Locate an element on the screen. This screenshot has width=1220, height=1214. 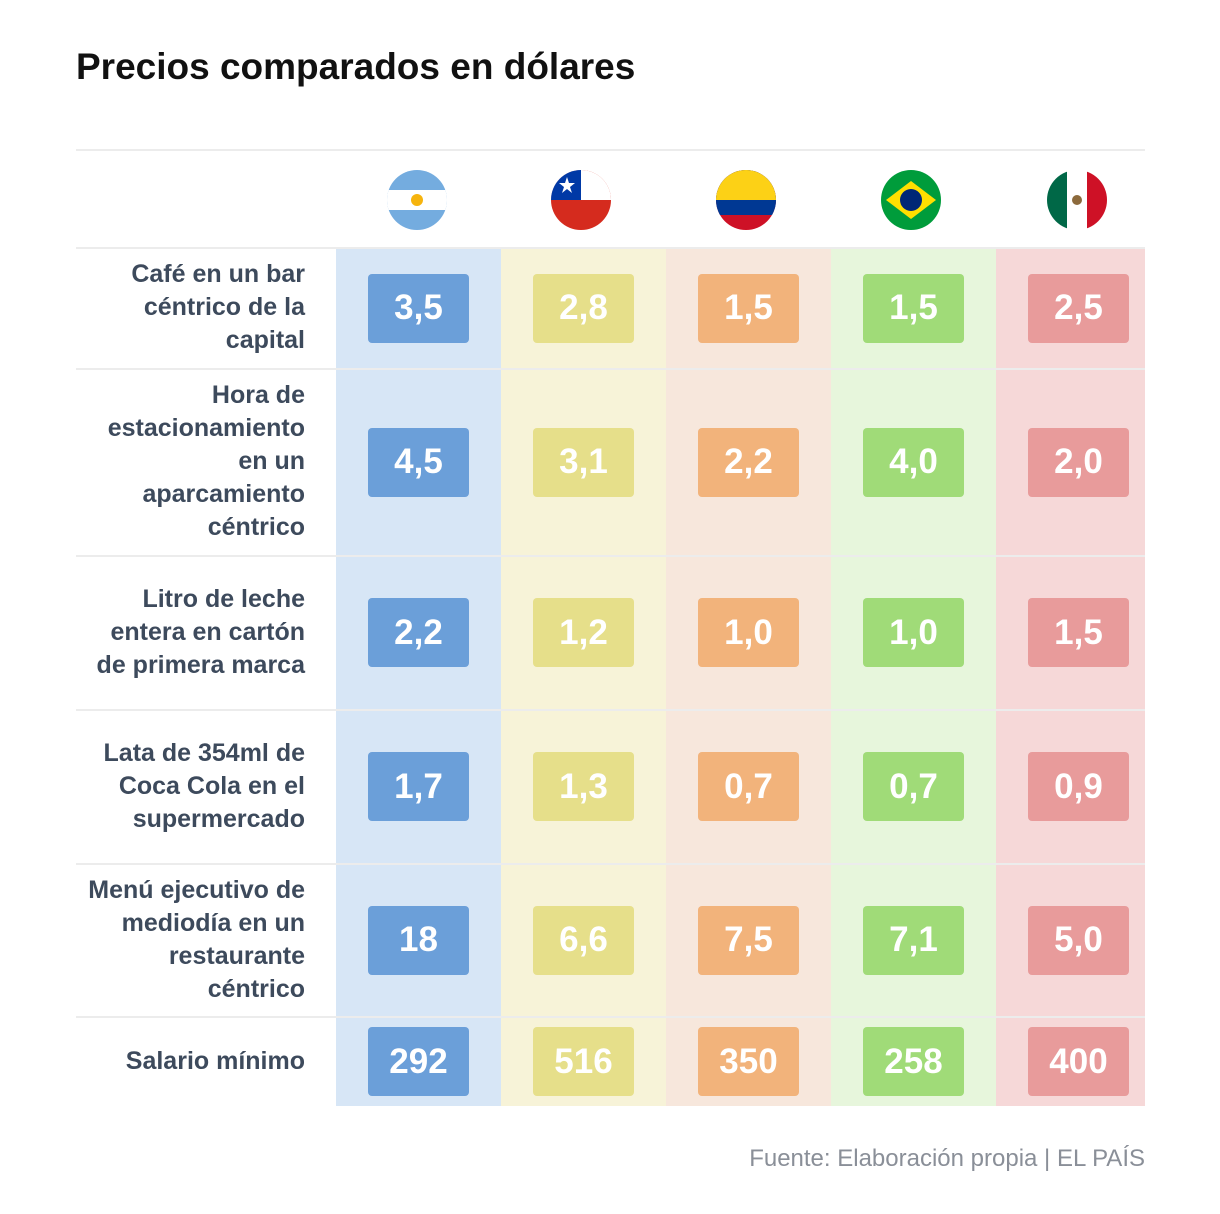
value-cell: 3,5 is located at coordinates (418, 308).